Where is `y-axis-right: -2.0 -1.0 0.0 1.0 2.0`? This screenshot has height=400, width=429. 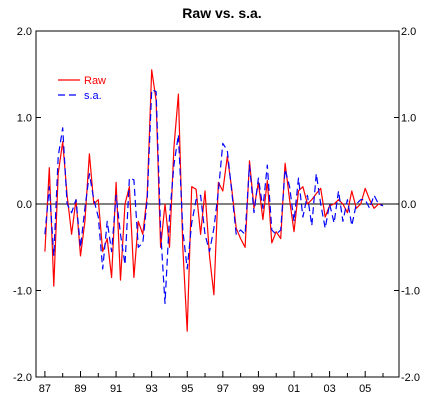 y-axis-right: -2.0 -1.0 0.0 1.0 2.0 is located at coordinates (407, 205).